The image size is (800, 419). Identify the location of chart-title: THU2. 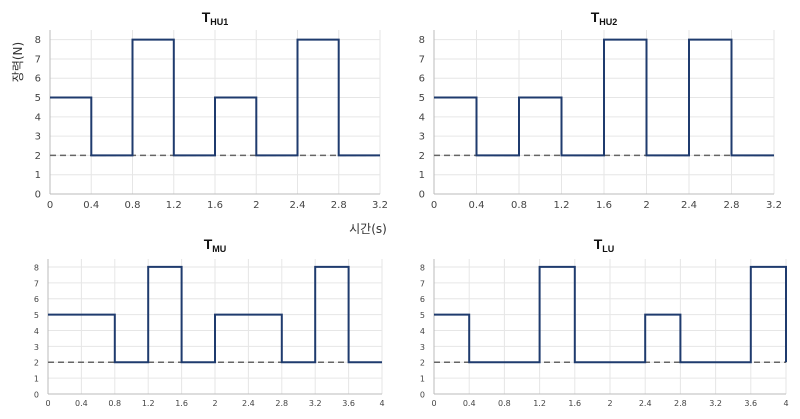
(604, 18).